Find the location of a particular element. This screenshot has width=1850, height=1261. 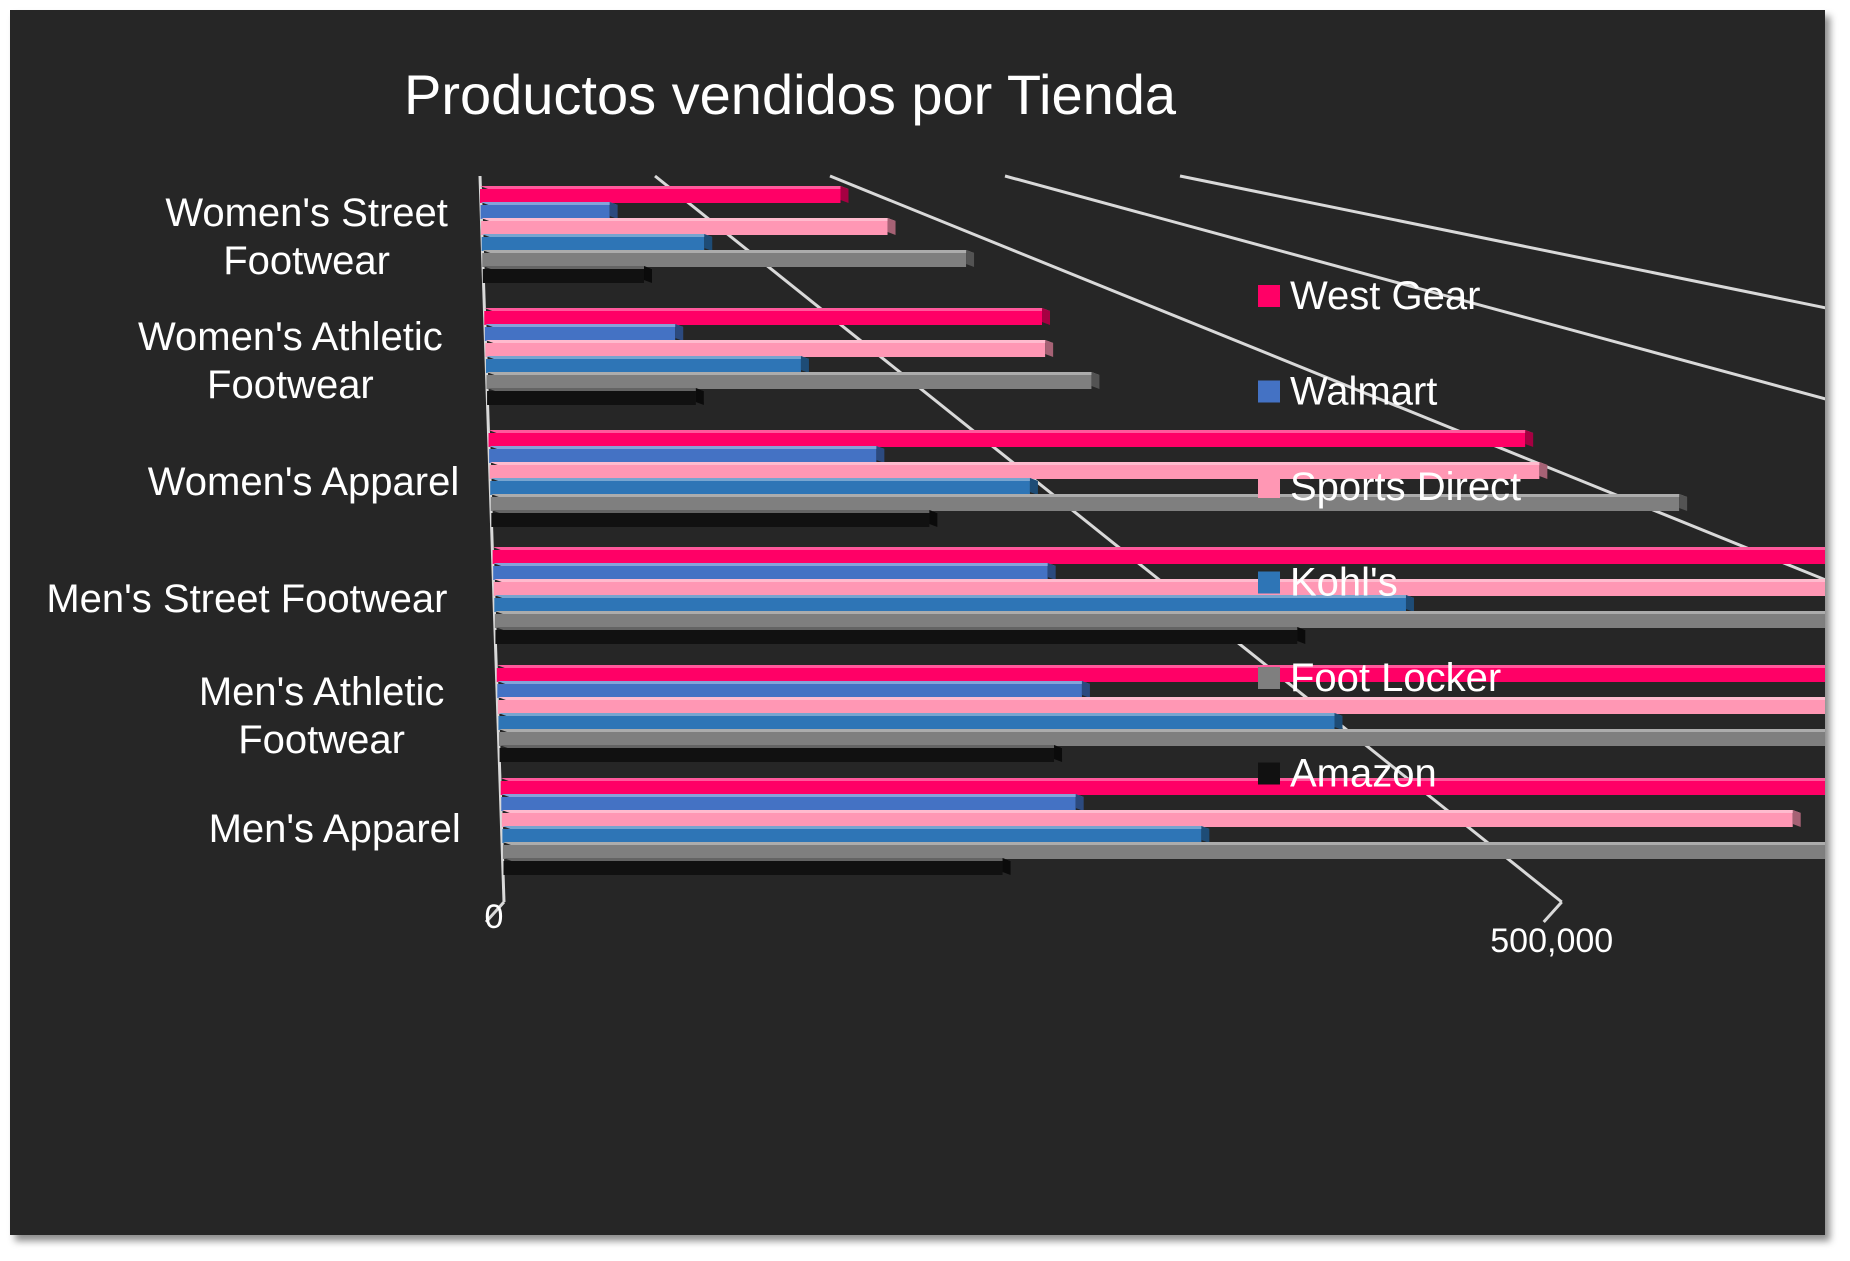

x-tick-label: 500,000 is located at coordinates (1551, 941).